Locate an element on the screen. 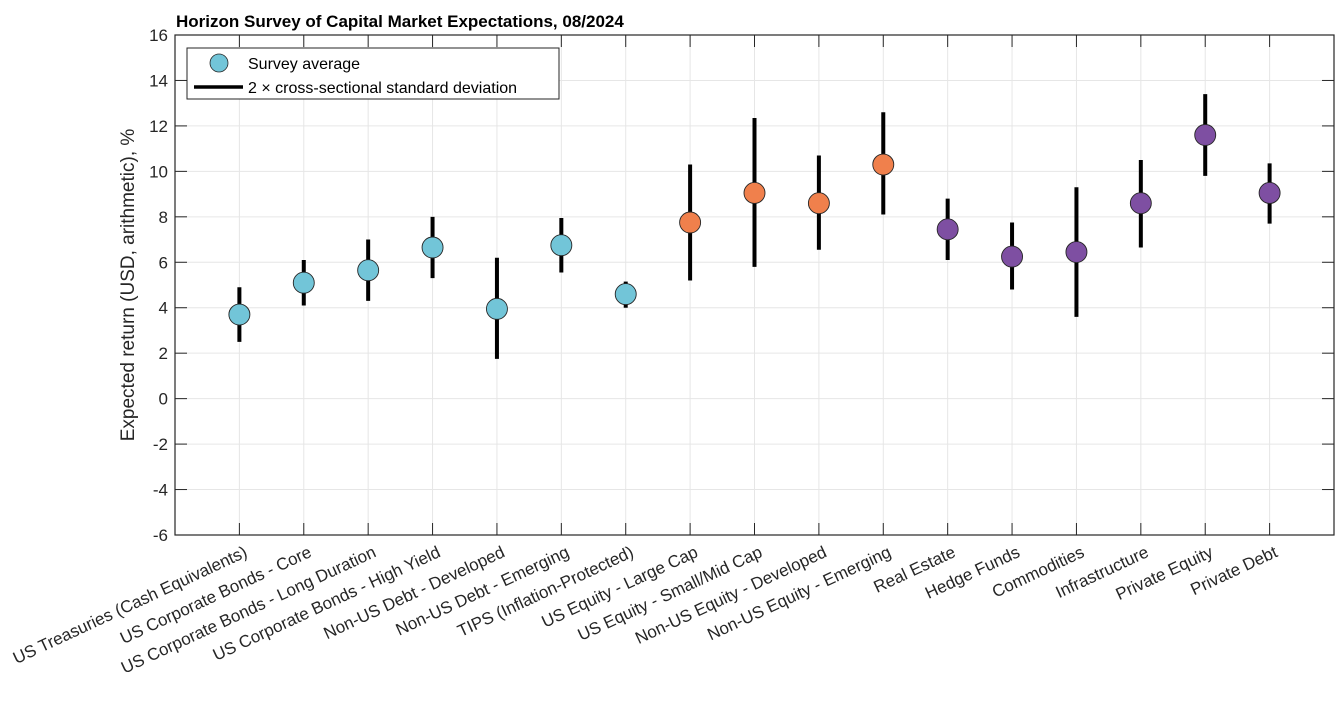 This screenshot has height=726, width=1341. y-tick-label: -6 is located at coordinates (160, 535).